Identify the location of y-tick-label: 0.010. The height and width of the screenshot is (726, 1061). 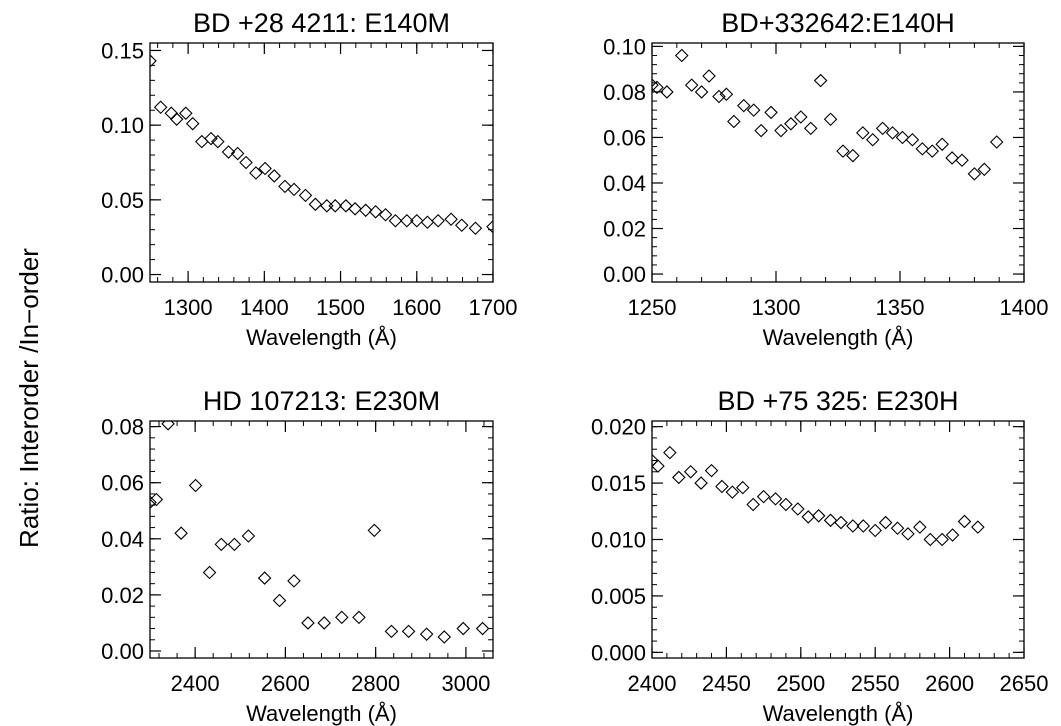
(618, 540).